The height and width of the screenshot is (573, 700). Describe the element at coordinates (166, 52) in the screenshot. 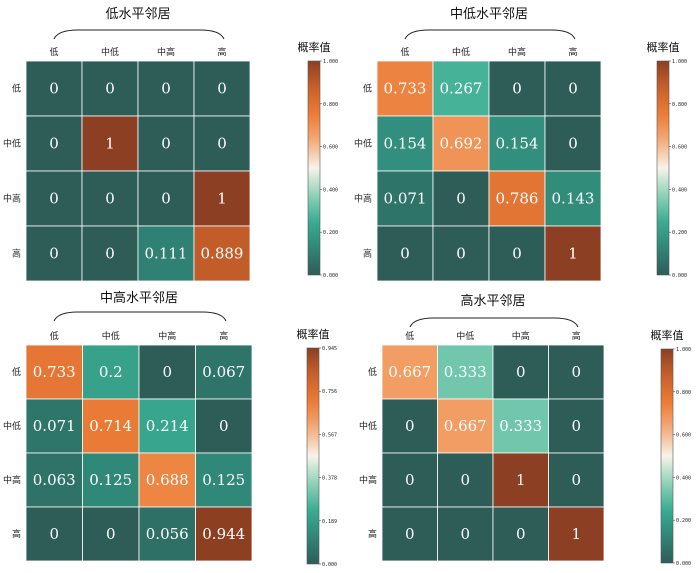

I see `column-tick-label: 中高` at that location.